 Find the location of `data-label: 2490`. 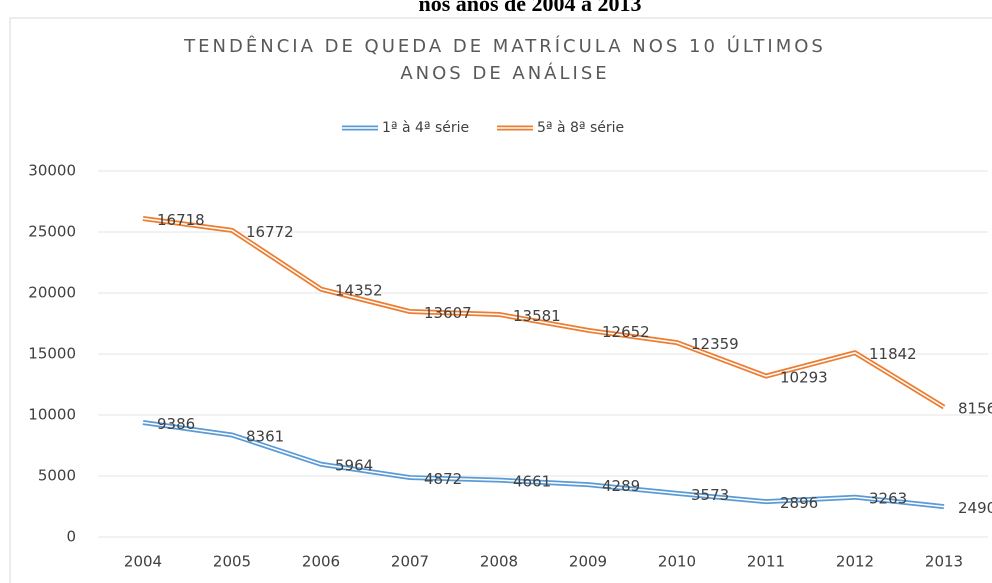

data-label: 2490 is located at coordinates (975, 508).